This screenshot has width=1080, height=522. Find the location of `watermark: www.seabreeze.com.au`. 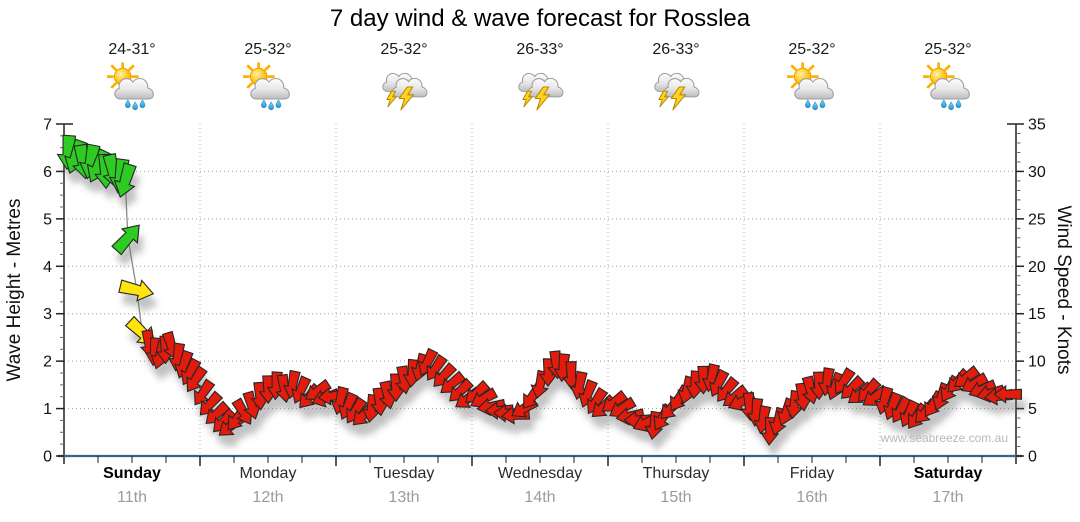

watermark: www.seabreeze.com.au is located at coordinates (944, 438).